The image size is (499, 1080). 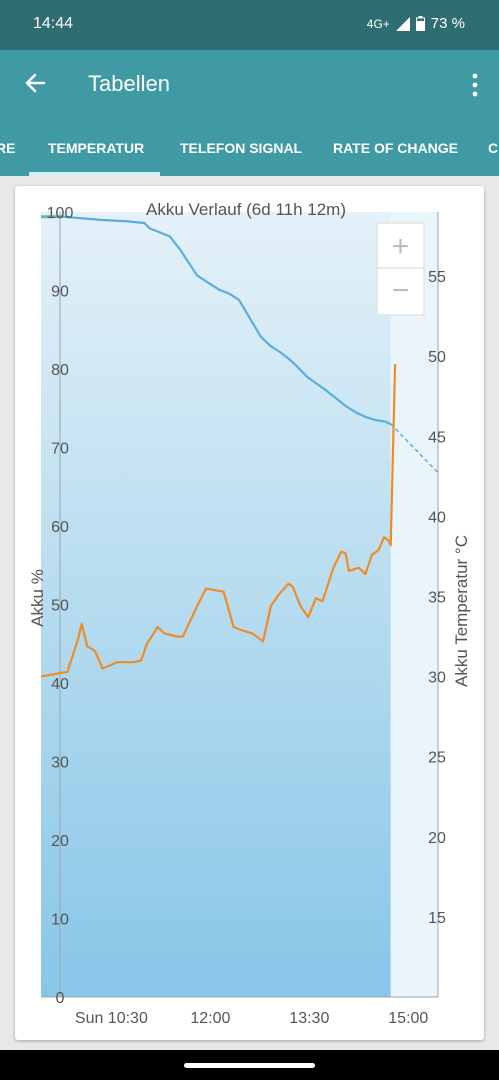 I want to click on y-tick-right: 40, so click(x=437, y=517).